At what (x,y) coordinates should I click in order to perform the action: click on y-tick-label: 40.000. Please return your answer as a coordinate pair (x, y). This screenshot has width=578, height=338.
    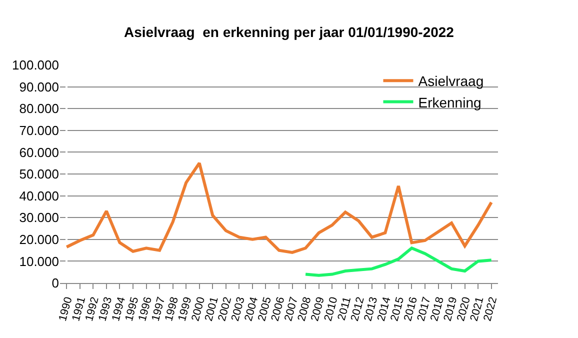
    Looking at the image, I should click on (39, 196).